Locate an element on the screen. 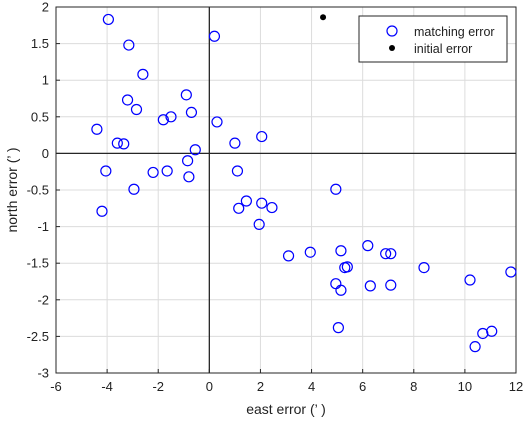 The height and width of the screenshot is (423, 529). x-tick-label: 10 is located at coordinates (465, 386).